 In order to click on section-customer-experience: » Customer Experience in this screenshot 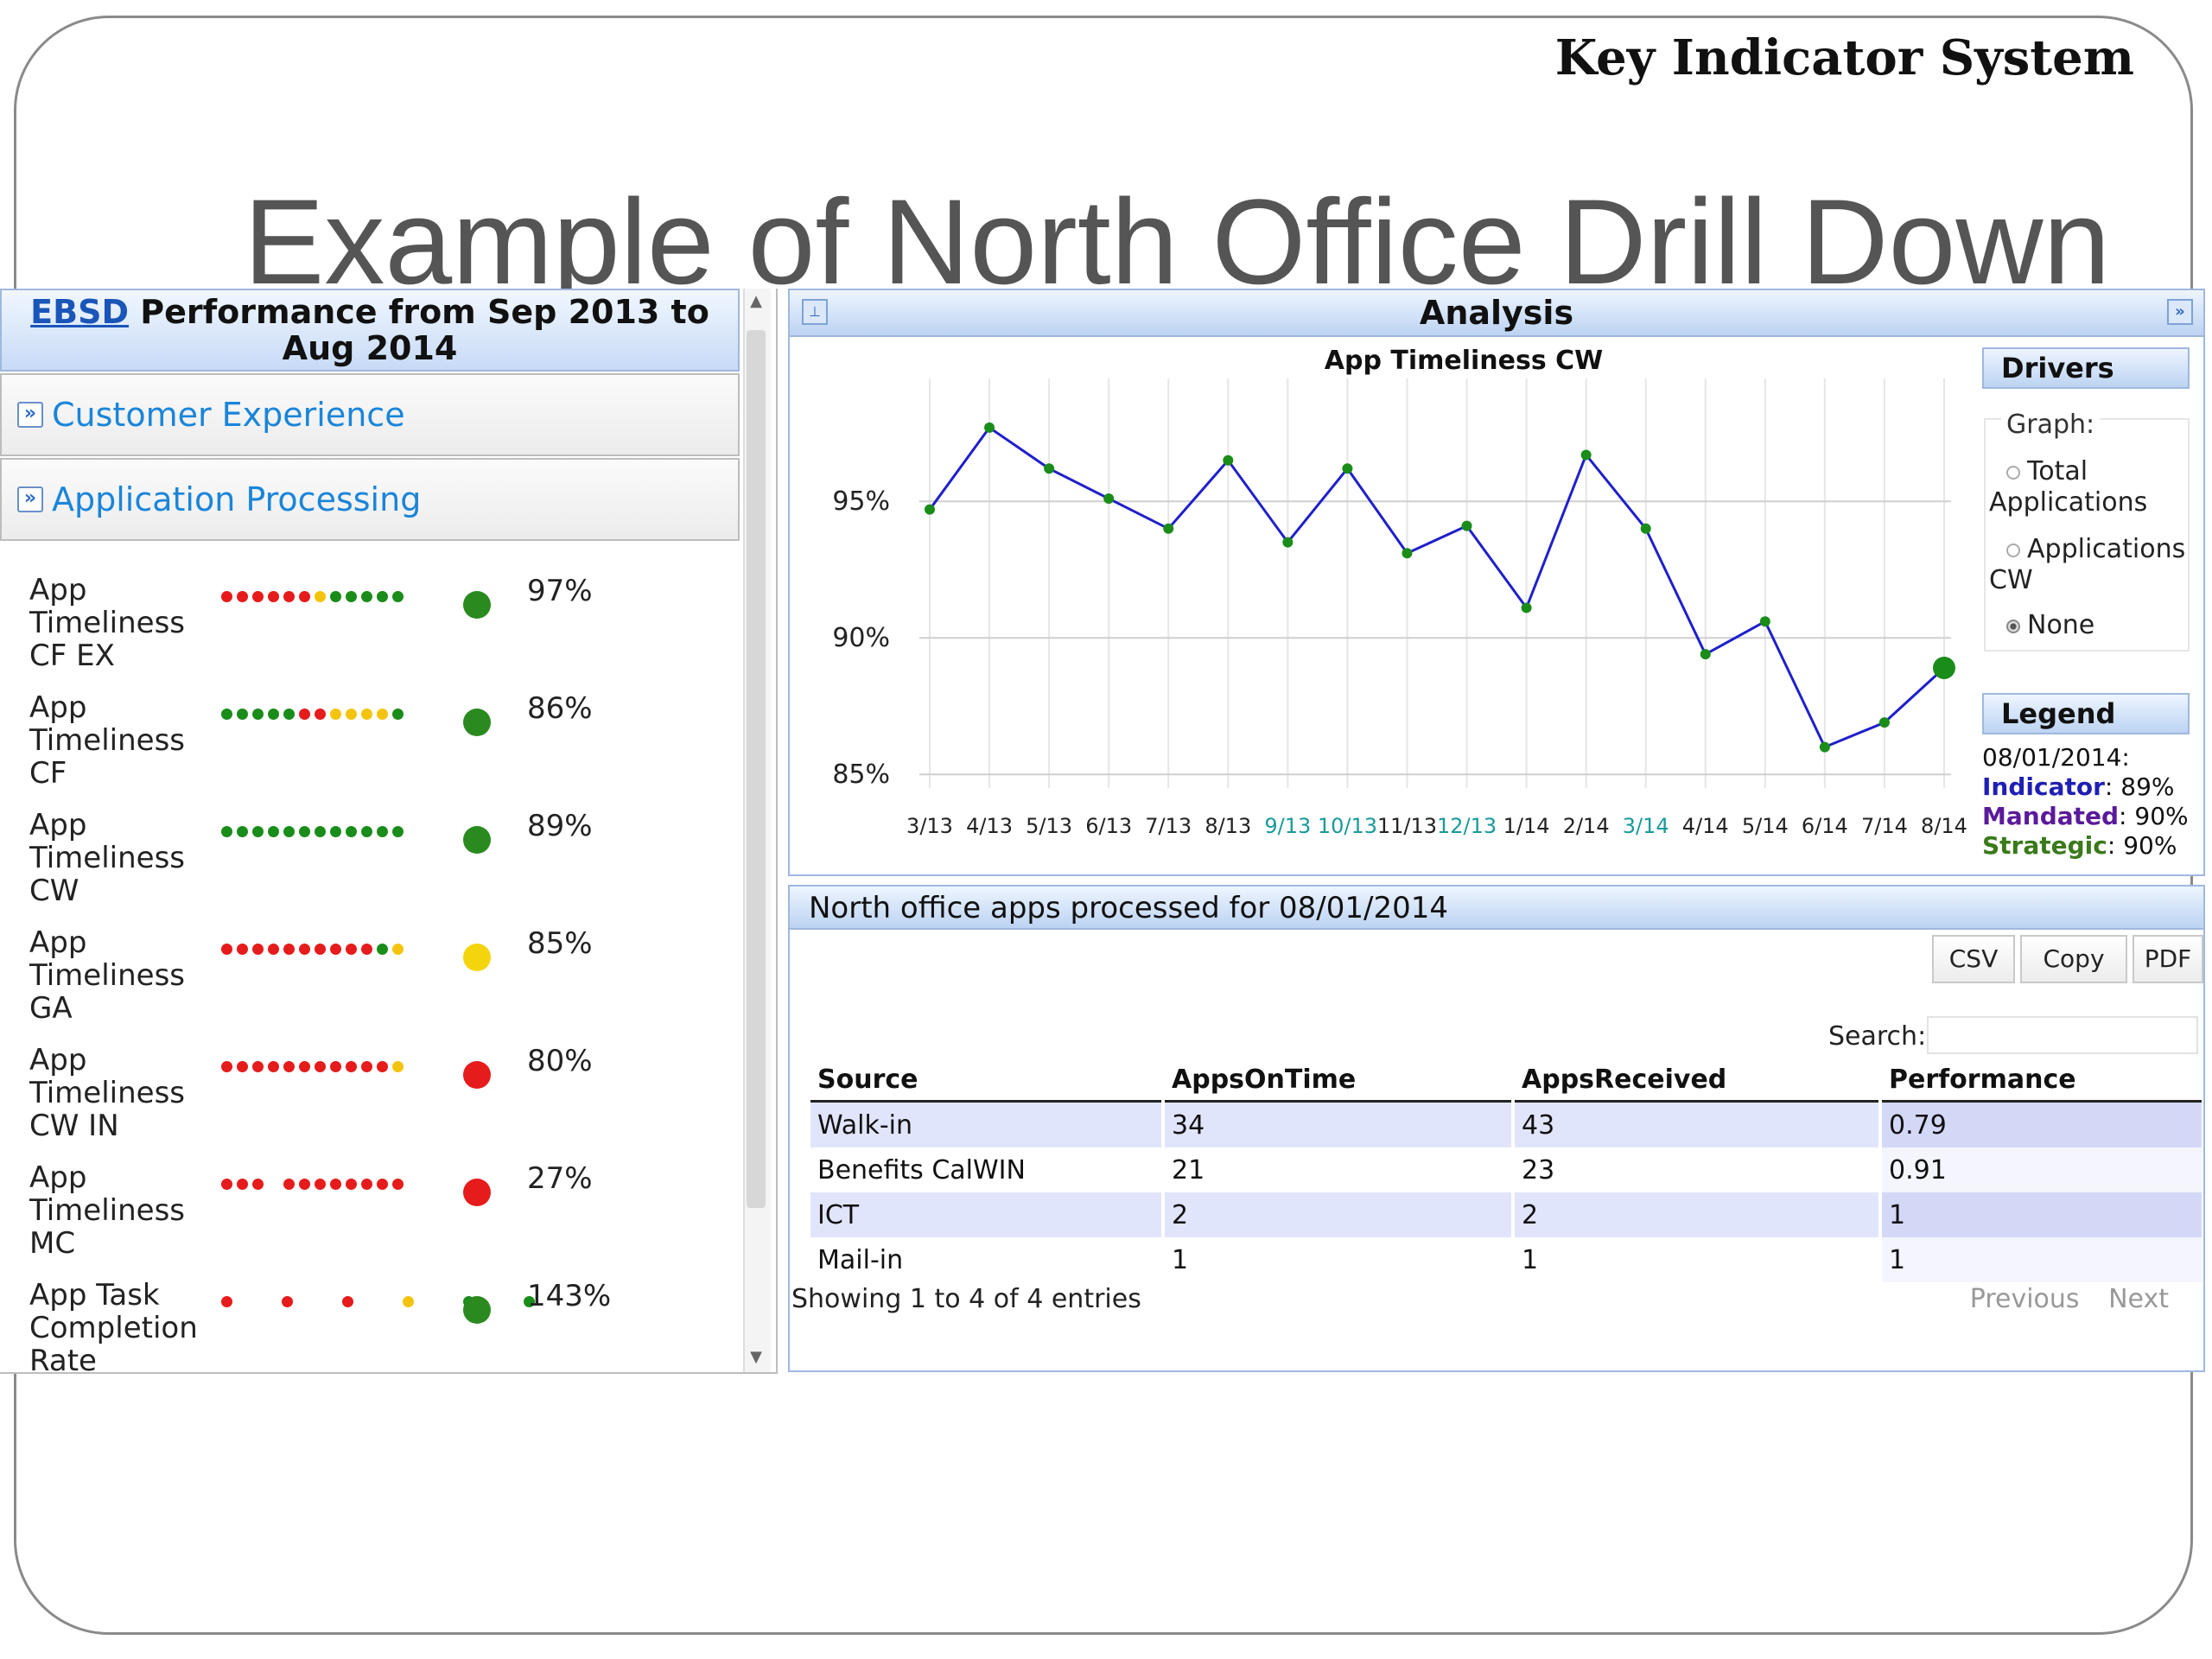, I will do `click(370, 414)`.